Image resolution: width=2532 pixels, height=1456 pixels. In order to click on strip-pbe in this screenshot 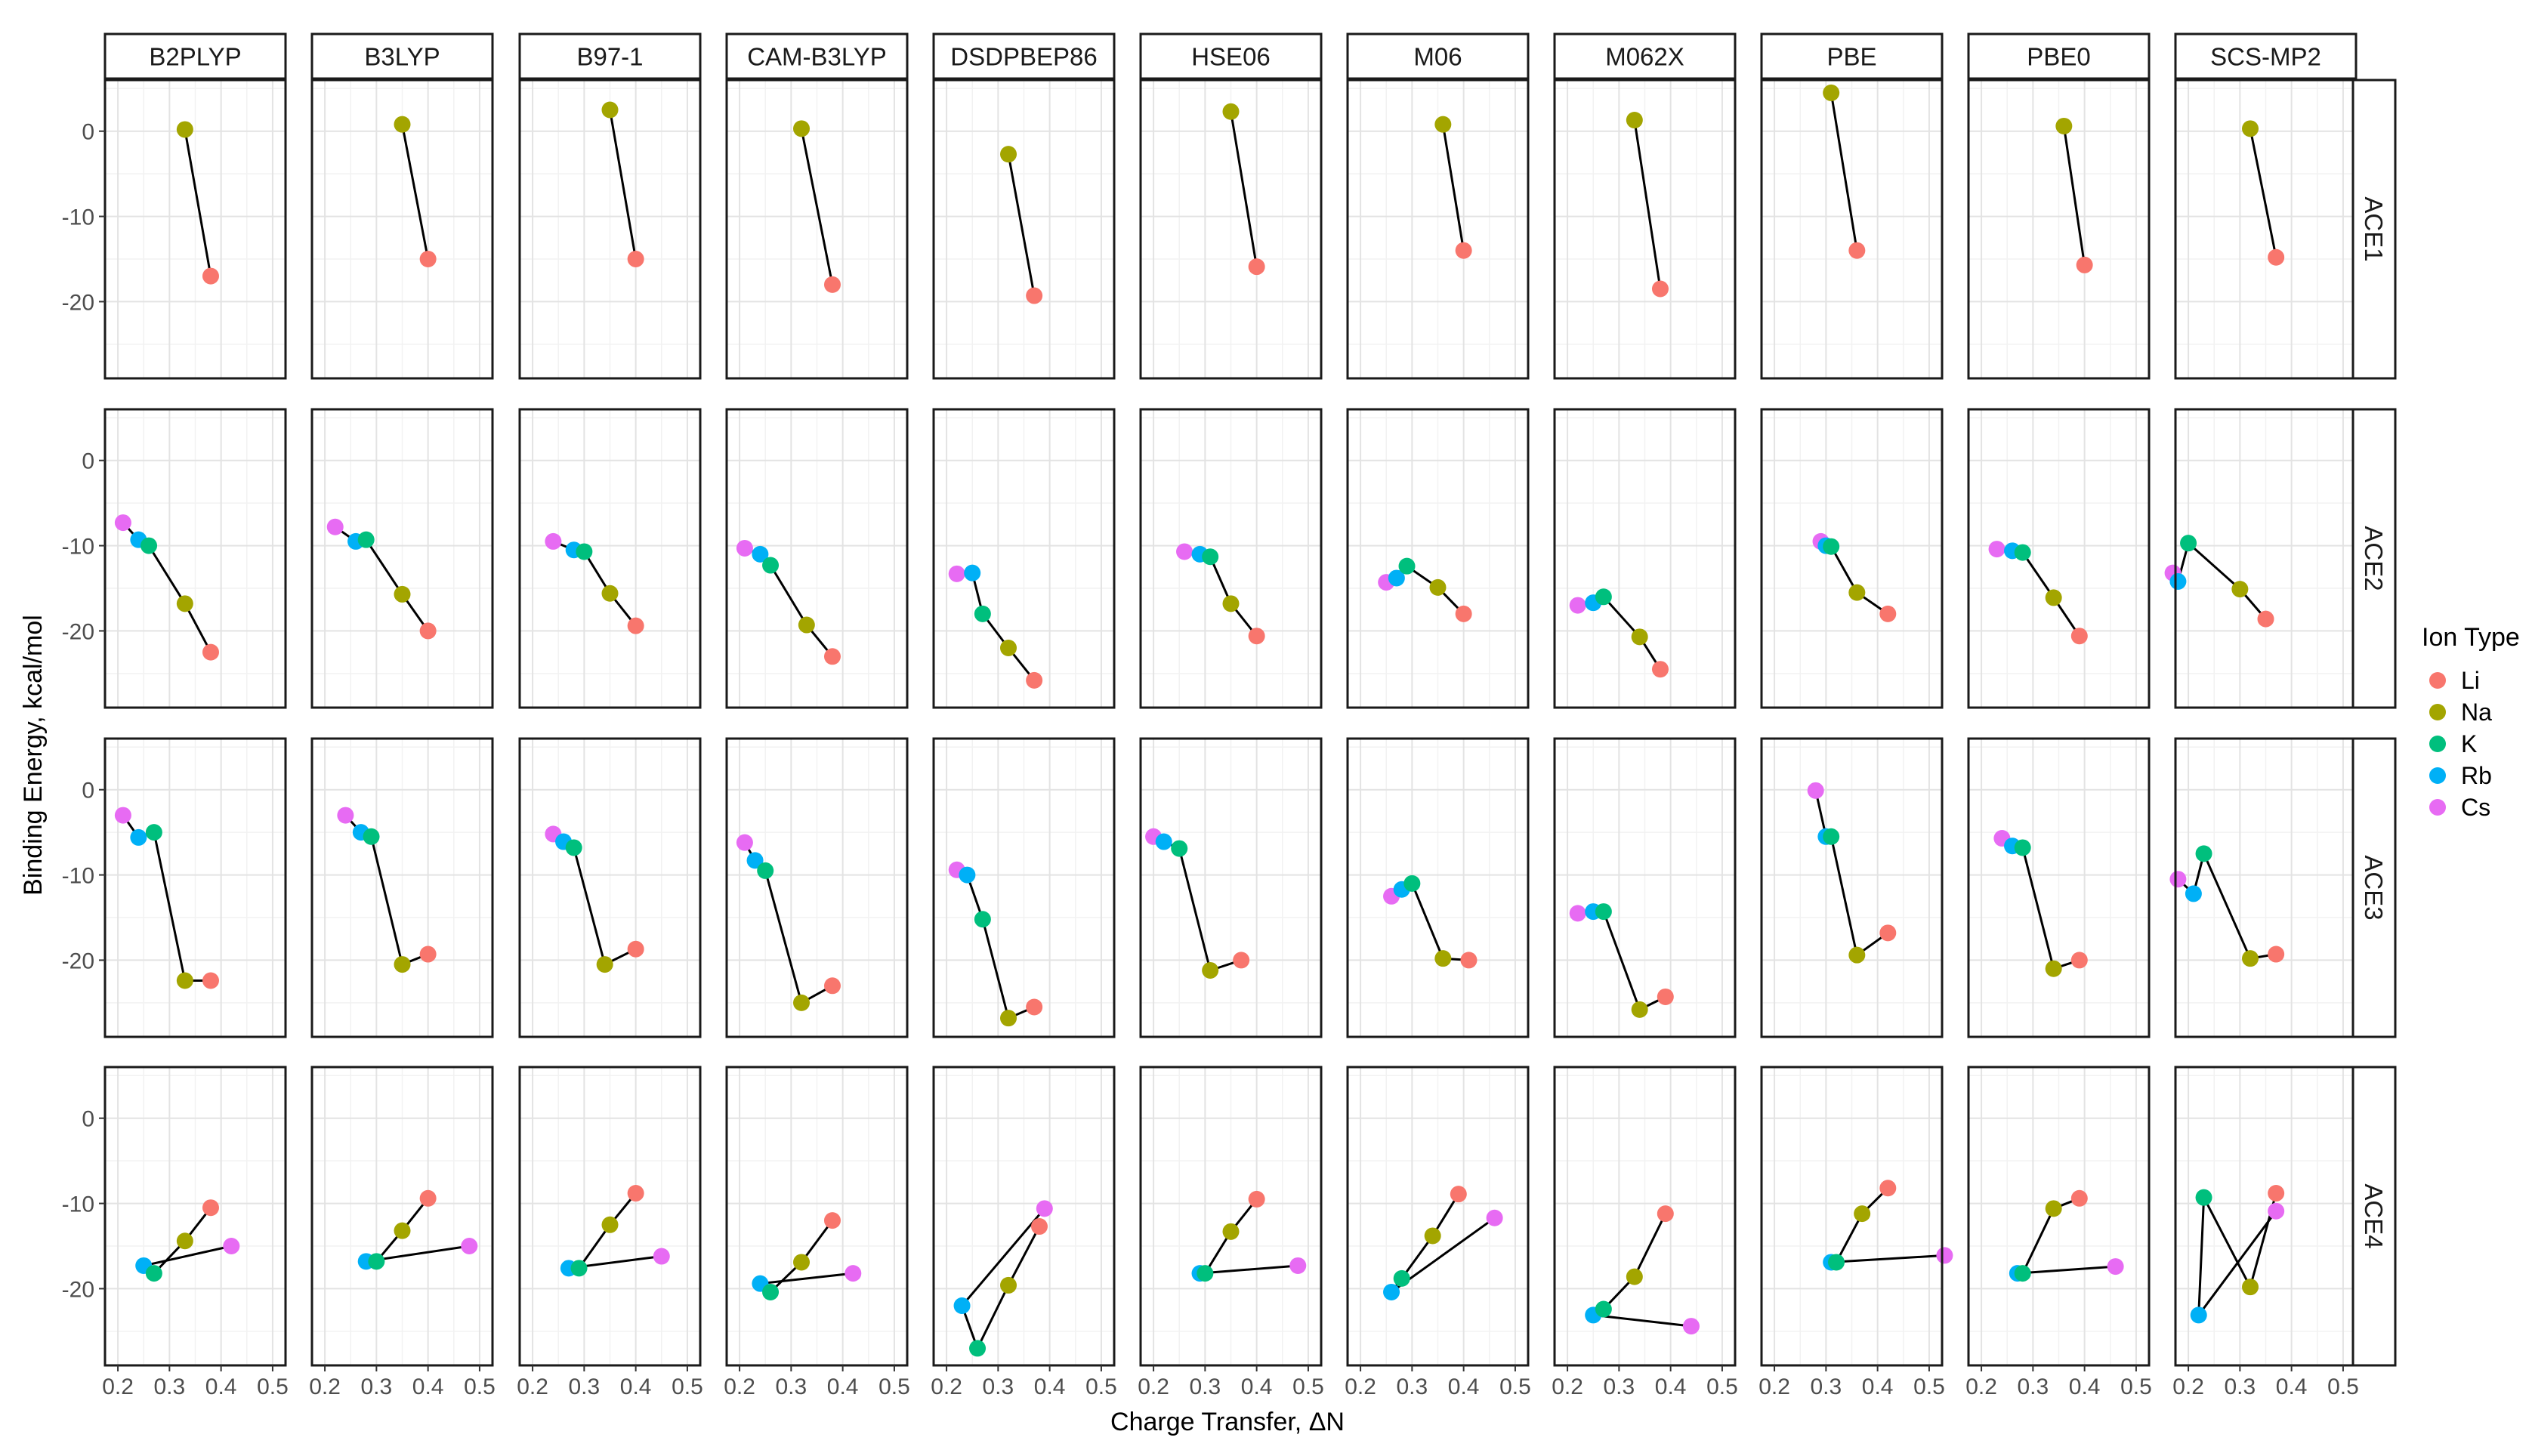, I will do `click(1852, 56)`.